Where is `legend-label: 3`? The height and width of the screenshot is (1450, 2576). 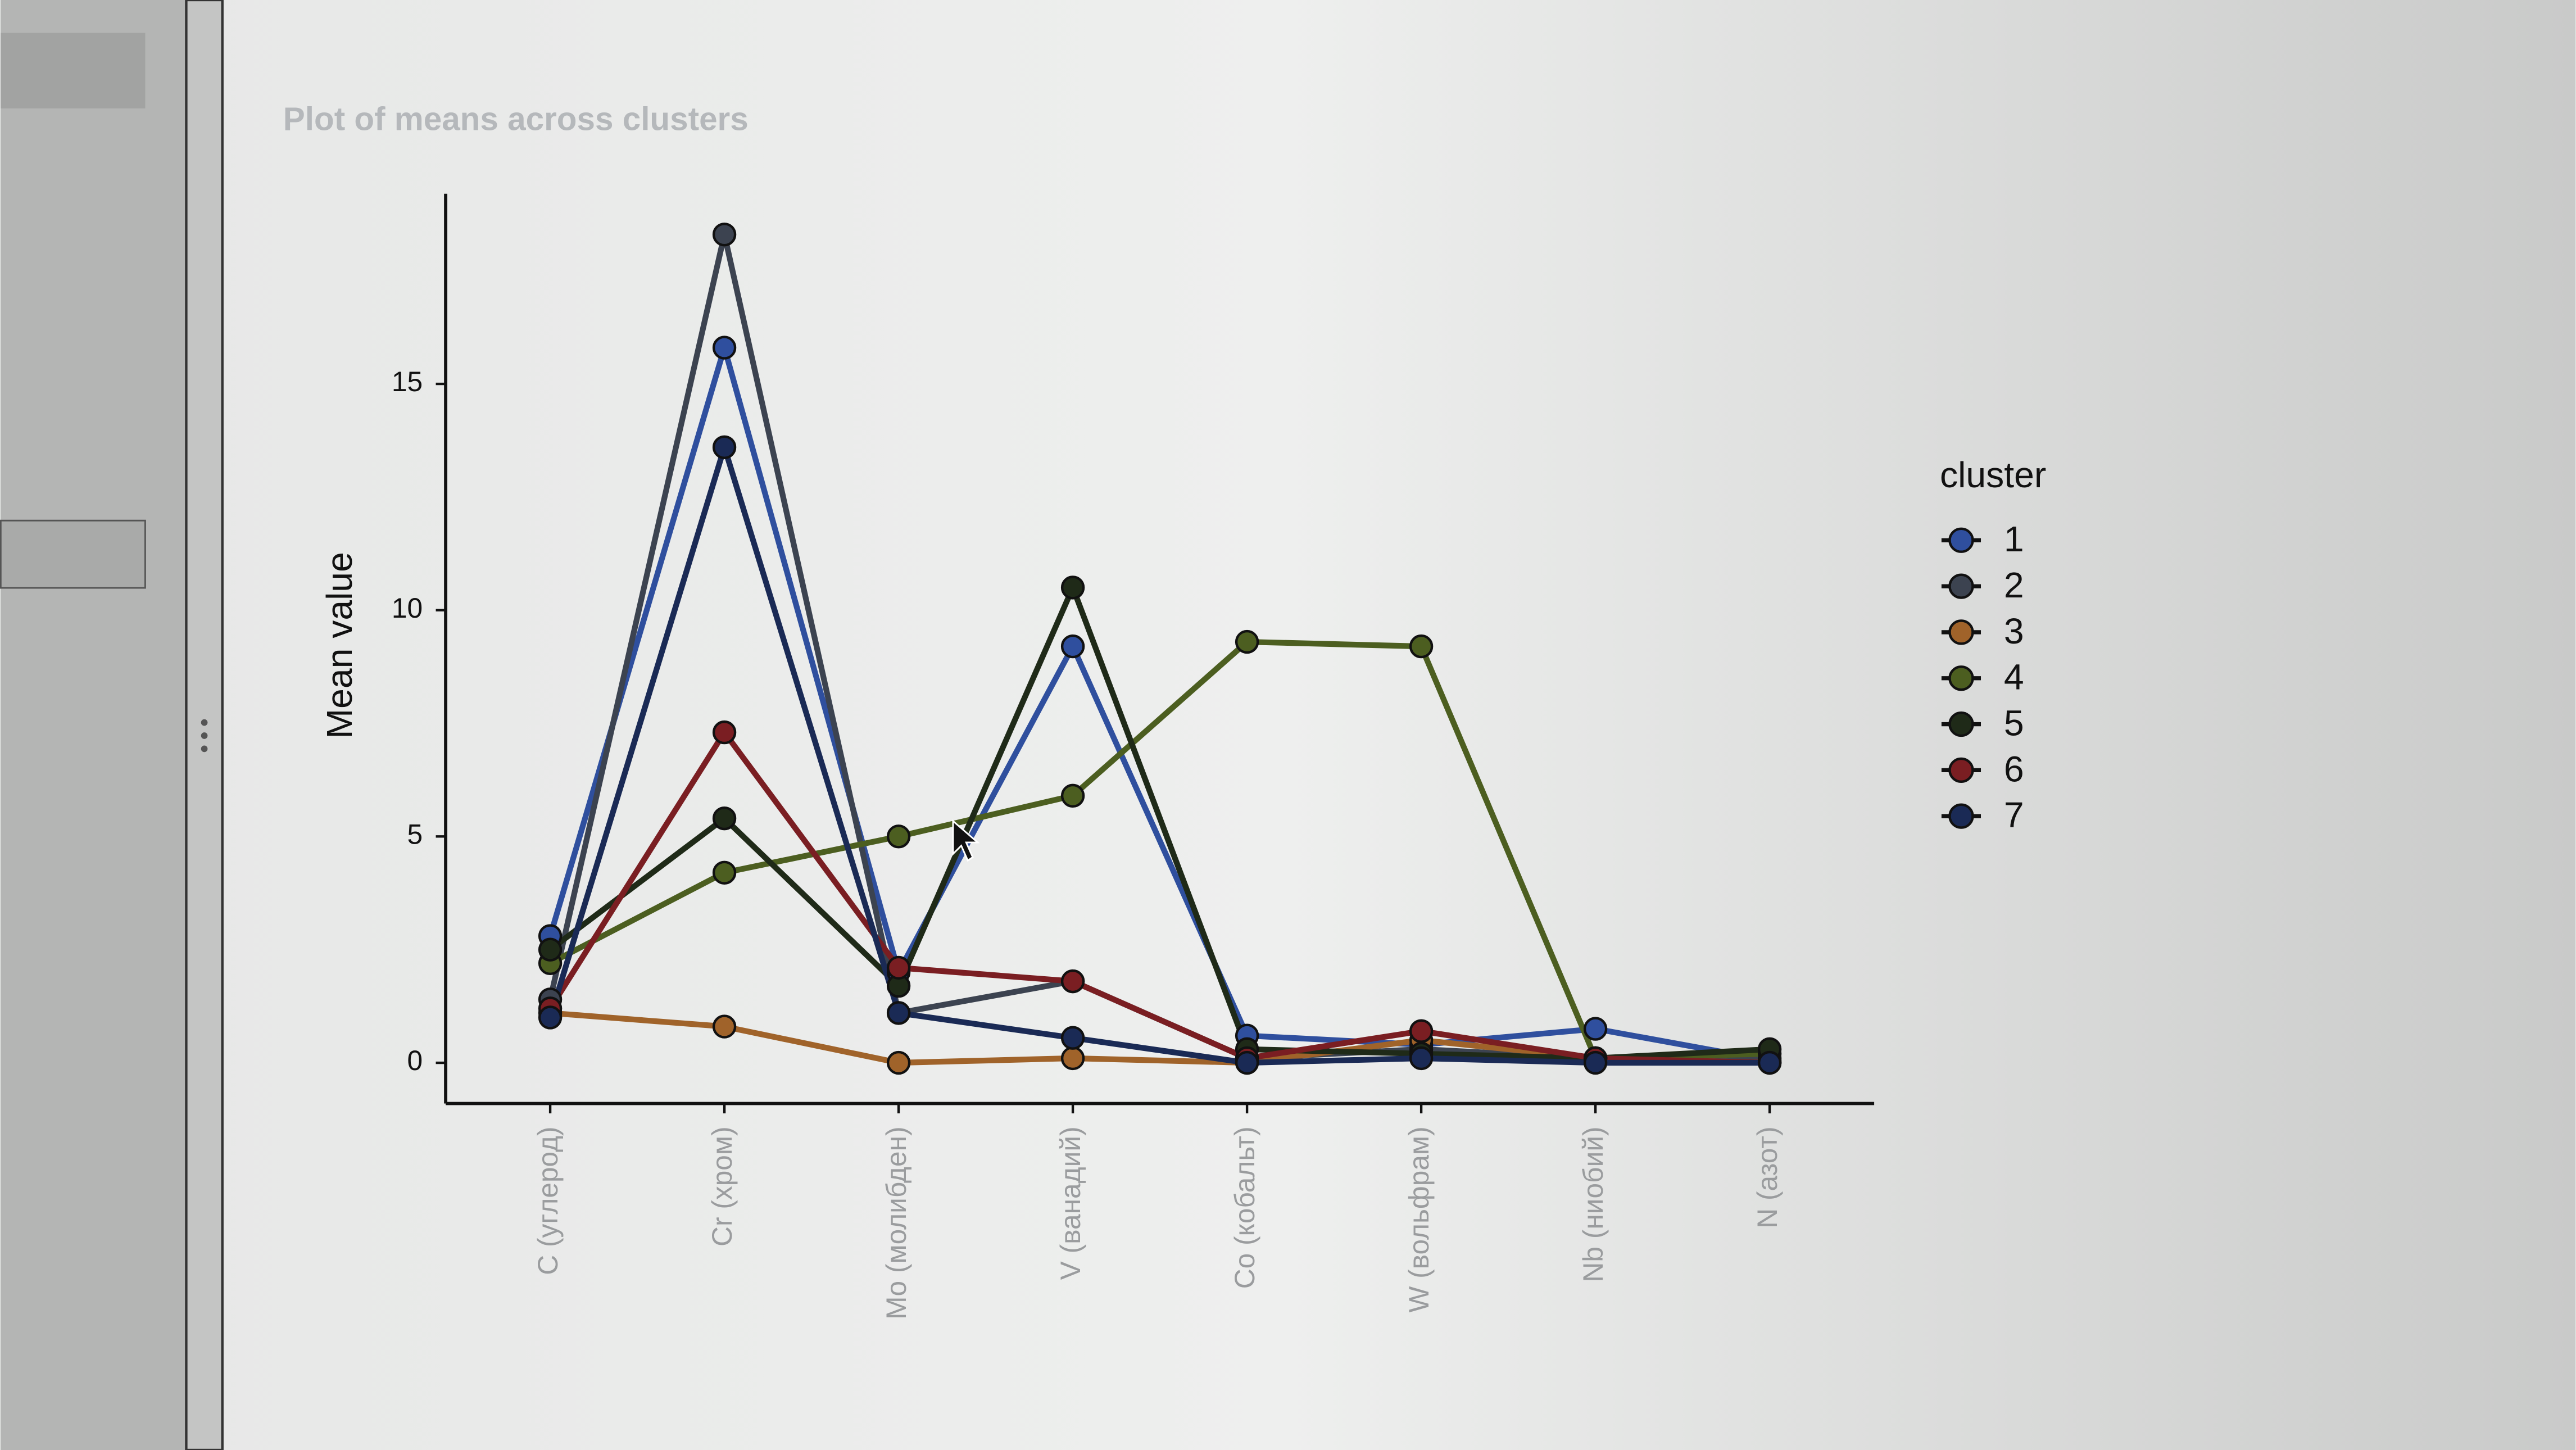
legend-label: 3 is located at coordinates (2014, 631).